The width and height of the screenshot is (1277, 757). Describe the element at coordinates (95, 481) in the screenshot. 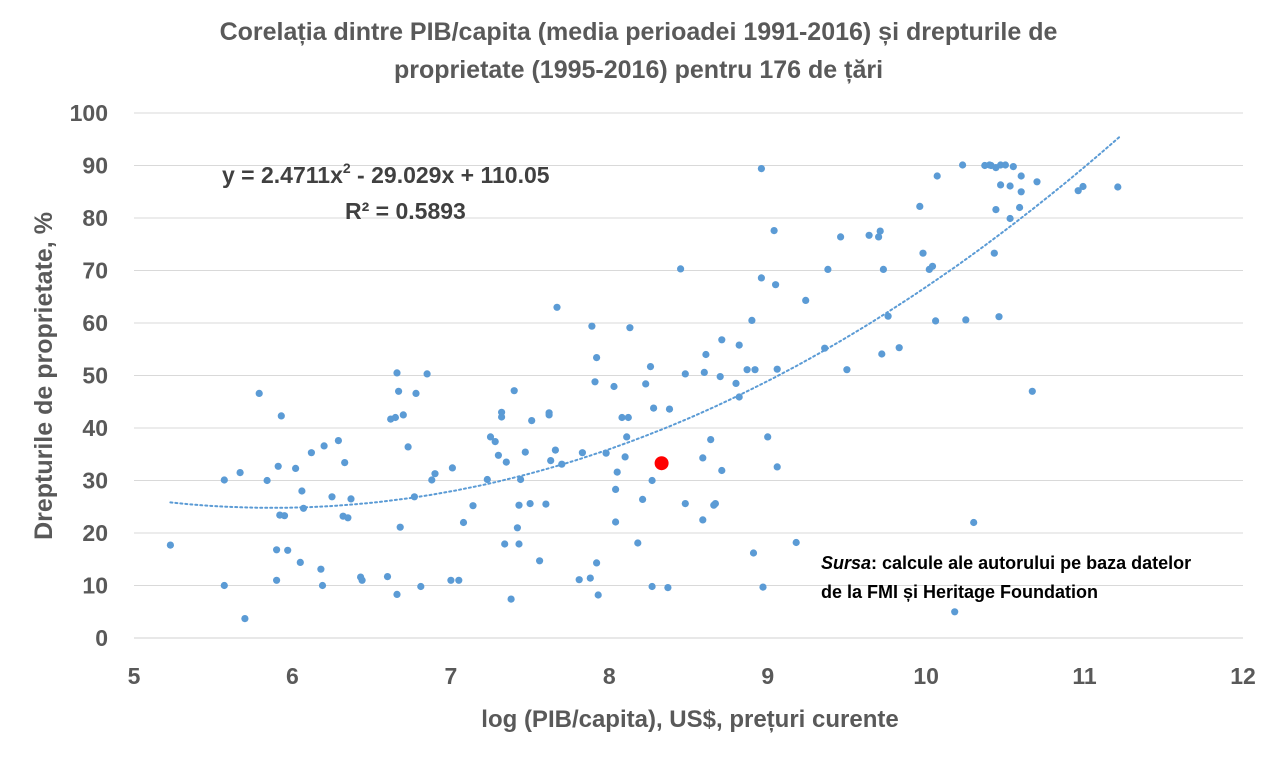

I see `y-tick-label: 30` at that location.